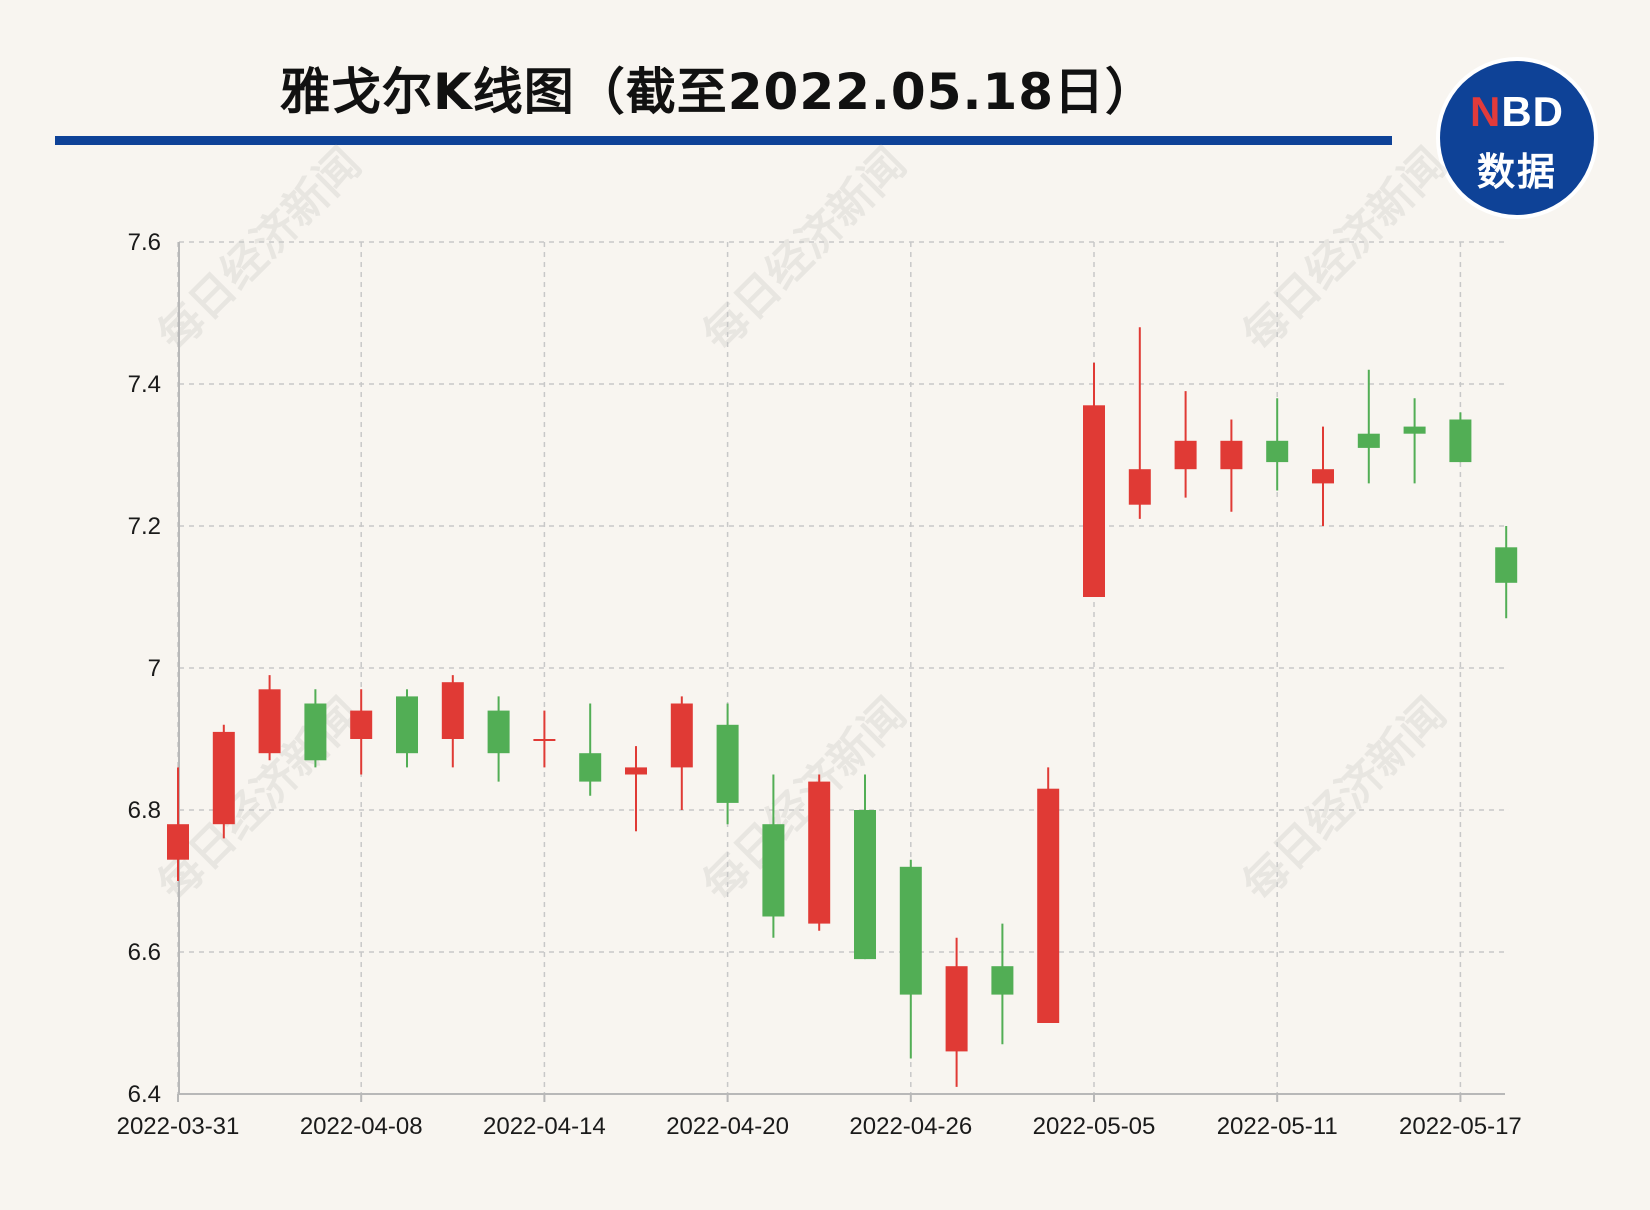 Image resolution: width=1650 pixels, height=1210 pixels. I want to click on nbd-logo: NBD 数据, so click(1517, 138).